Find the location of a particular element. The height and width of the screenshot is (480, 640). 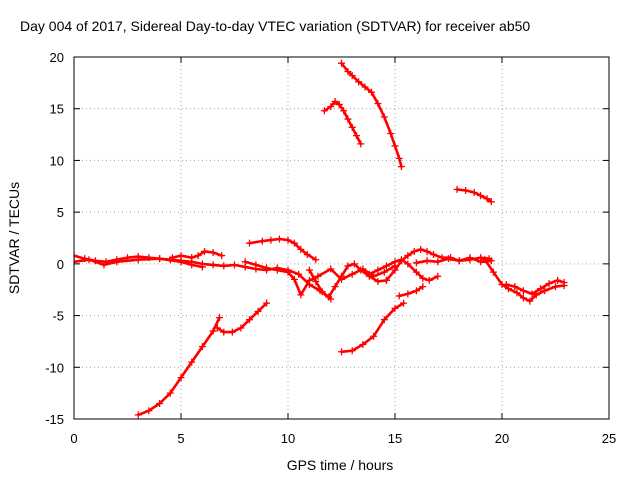

x-tick-label: 20 is located at coordinates (502, 438).